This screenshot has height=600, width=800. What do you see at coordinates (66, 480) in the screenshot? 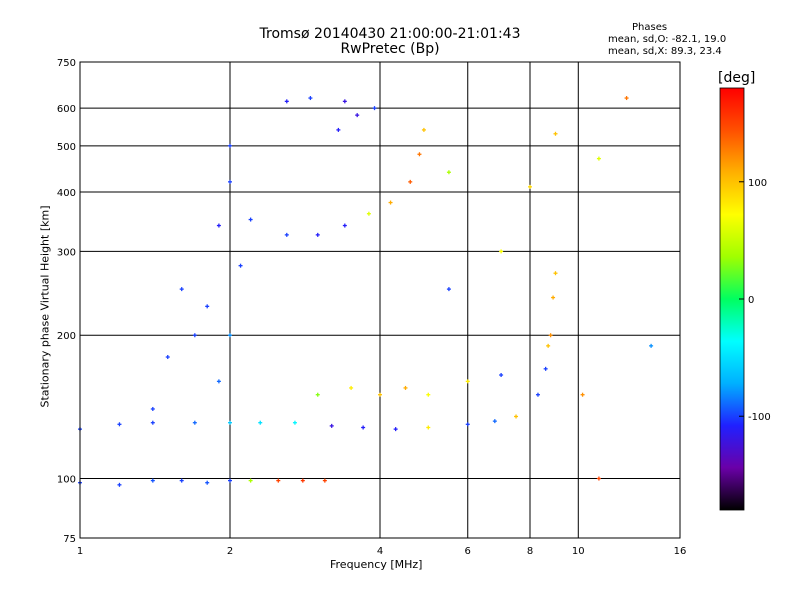
I see `y-tick-label: 100` at bounding box center [66, 480].